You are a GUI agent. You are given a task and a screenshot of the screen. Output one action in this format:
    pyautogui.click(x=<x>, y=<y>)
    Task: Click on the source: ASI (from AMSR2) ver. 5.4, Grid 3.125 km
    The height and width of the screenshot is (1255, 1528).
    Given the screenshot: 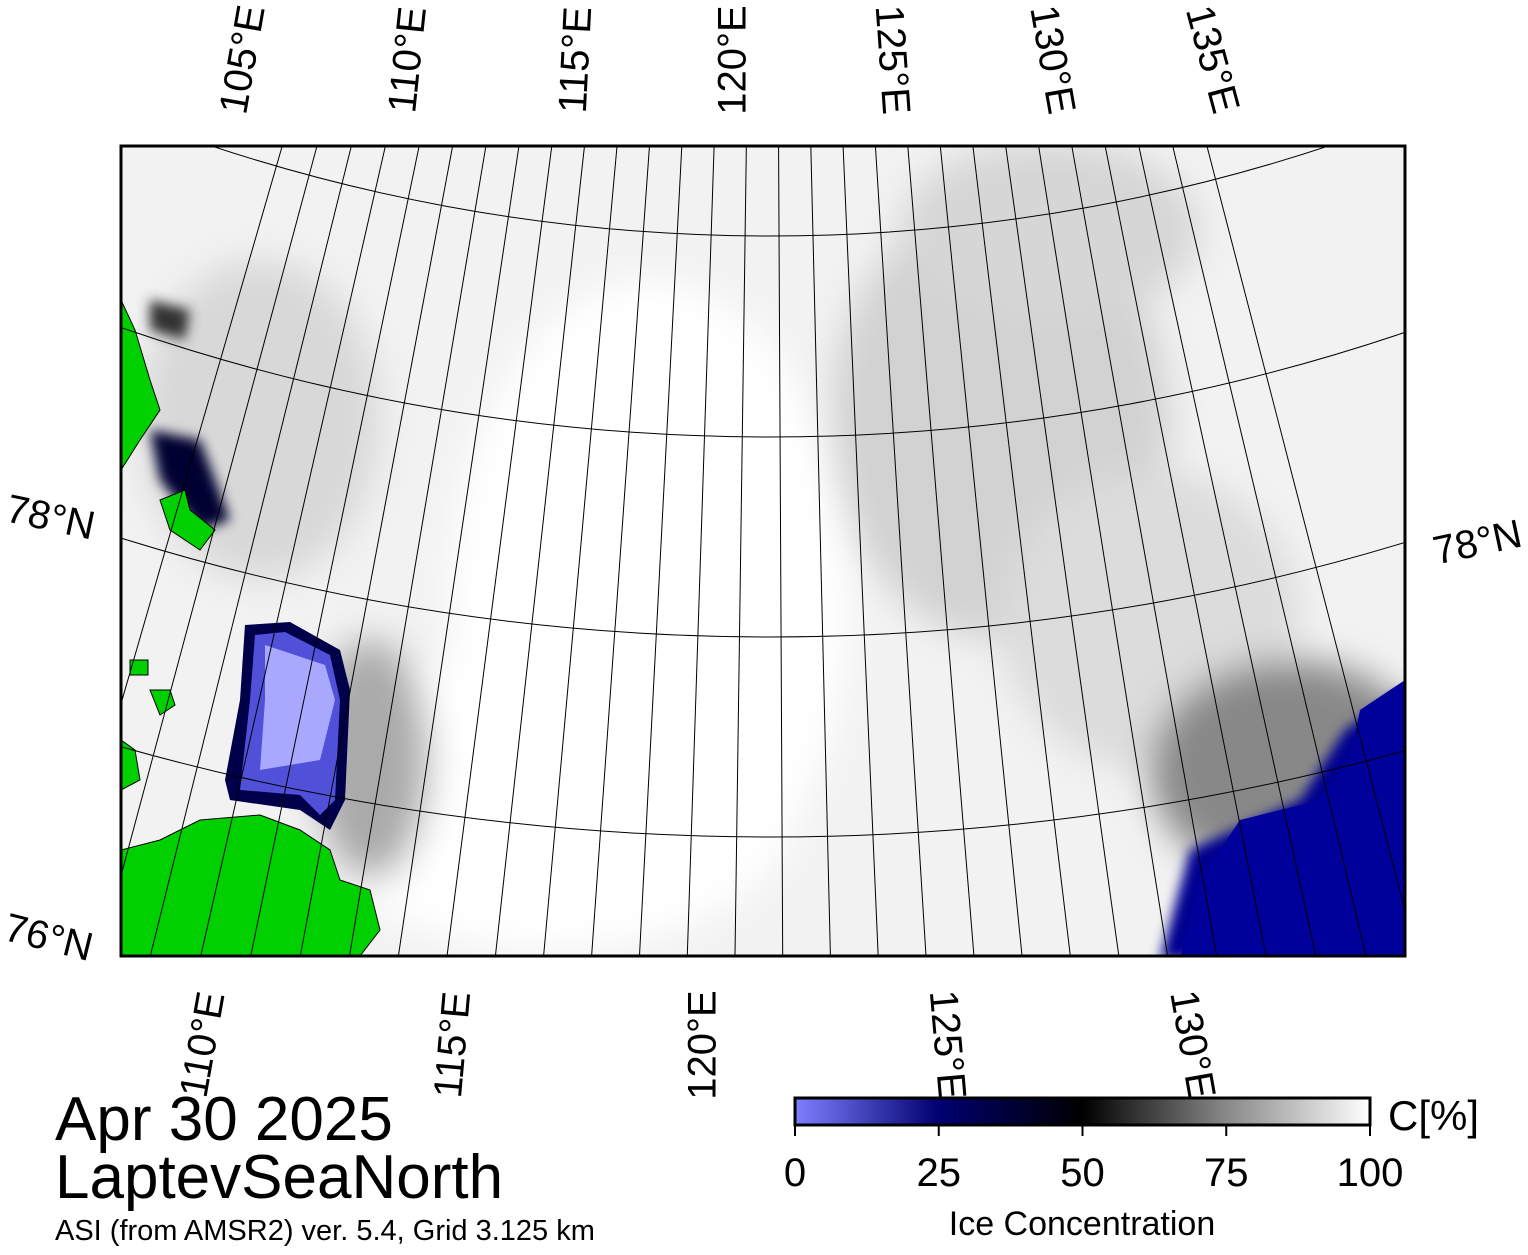 What is the action you would take?
    pyautogui.click(x=325, y=1231)
    